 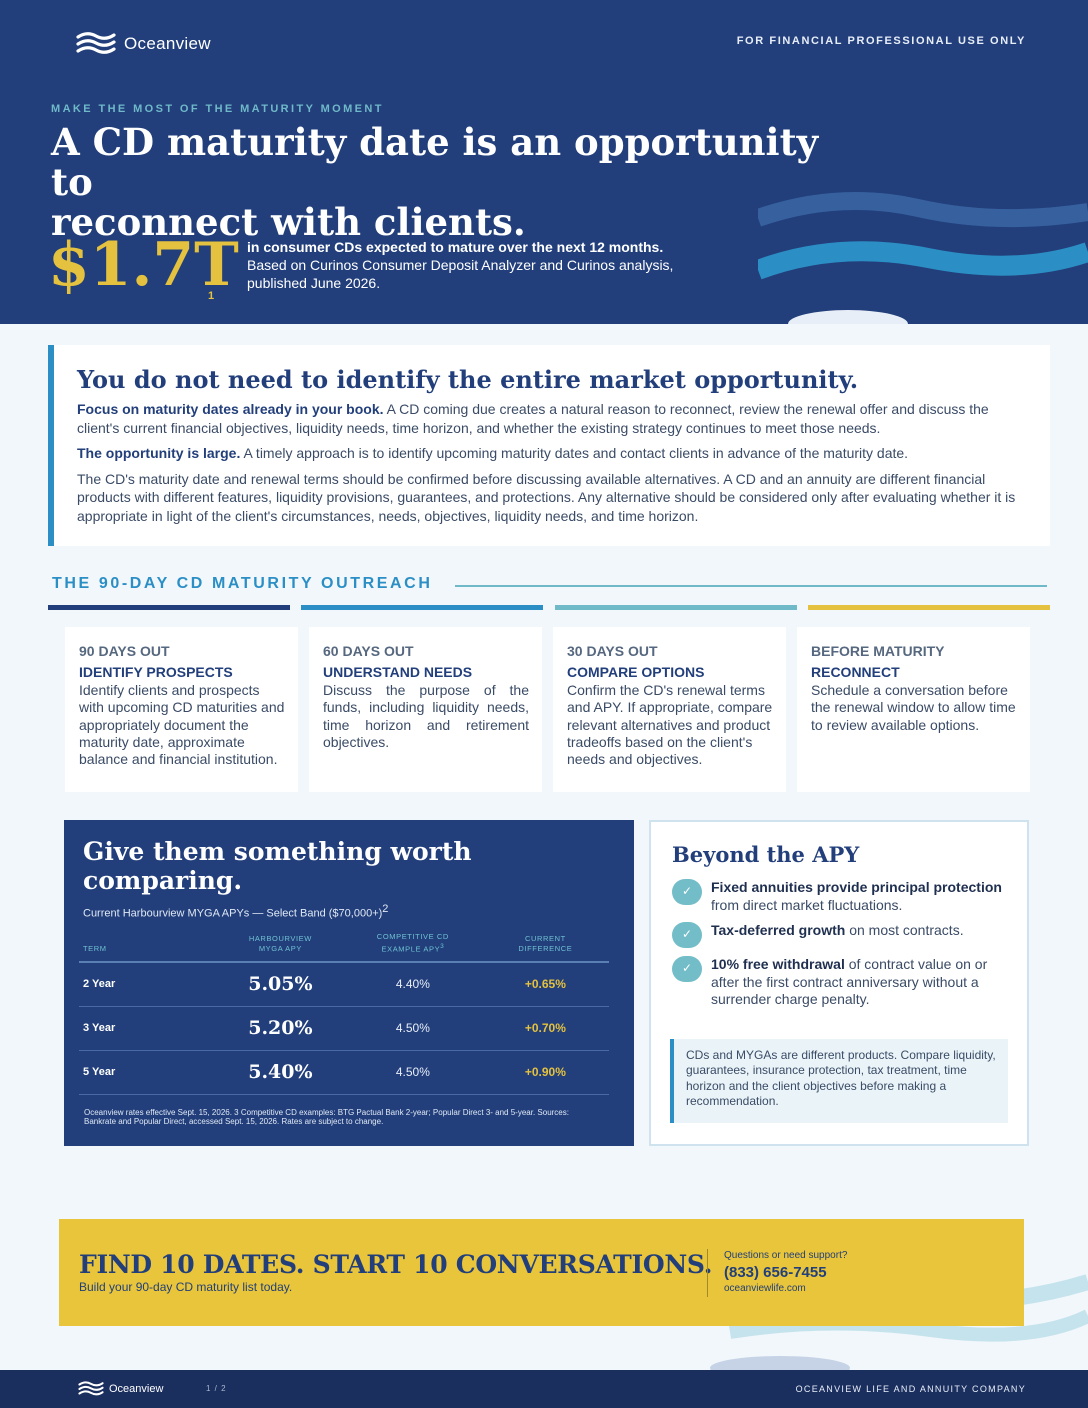 I want to click on company-name: OCEANVIEW LIFE AND ANNUITY COMPANY, so click(x=910, y=1389).